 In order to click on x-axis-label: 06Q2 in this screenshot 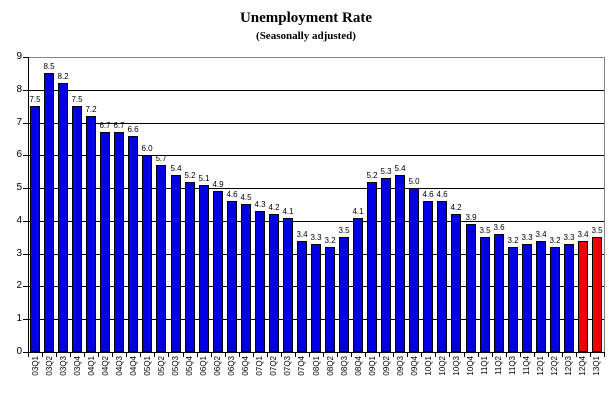, I will do `click(217, 366)`.